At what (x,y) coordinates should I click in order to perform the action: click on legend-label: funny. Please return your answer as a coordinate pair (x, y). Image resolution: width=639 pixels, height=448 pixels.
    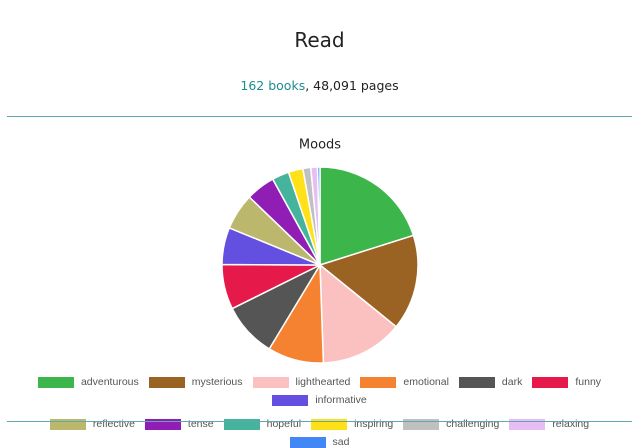
    Looking at the image, I should click on (588, 382).